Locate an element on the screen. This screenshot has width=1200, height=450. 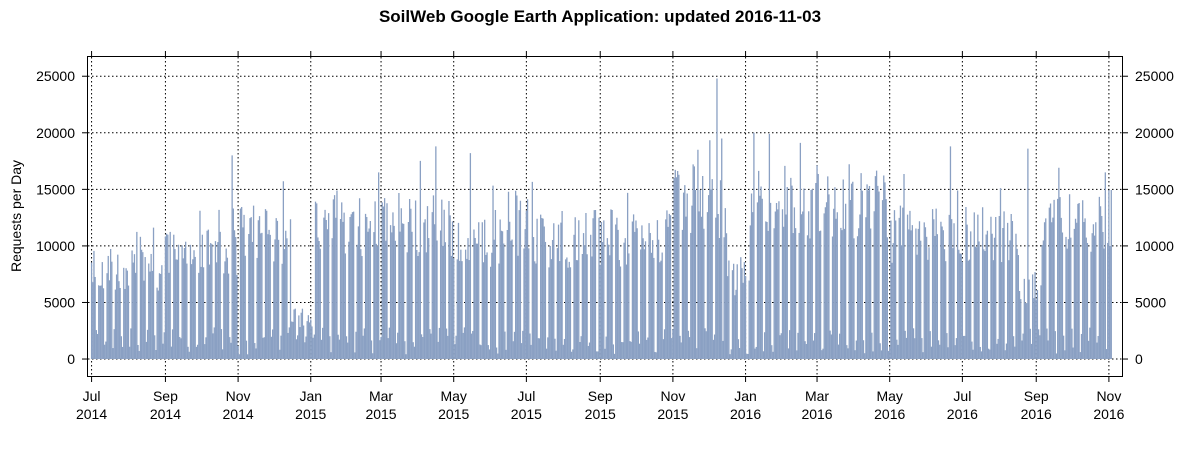
y-tick-label-left: 25000 is located at coordinates (55, 76).